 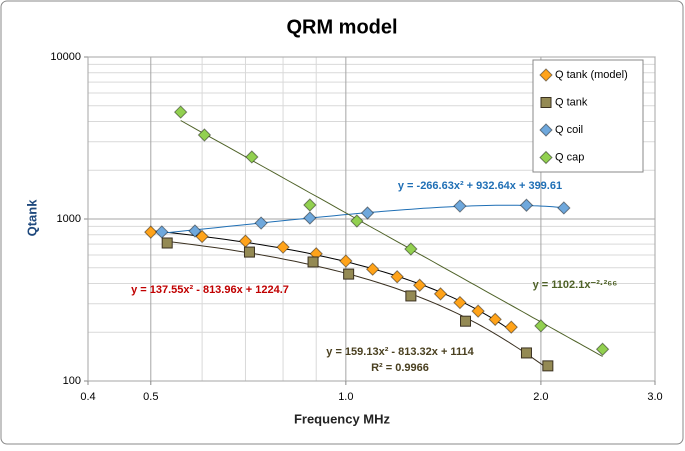 What do you see at coordinates (65, 57) in the screenshot?
I see `y-tick-label: 10000` at bounding box center [65, 57].